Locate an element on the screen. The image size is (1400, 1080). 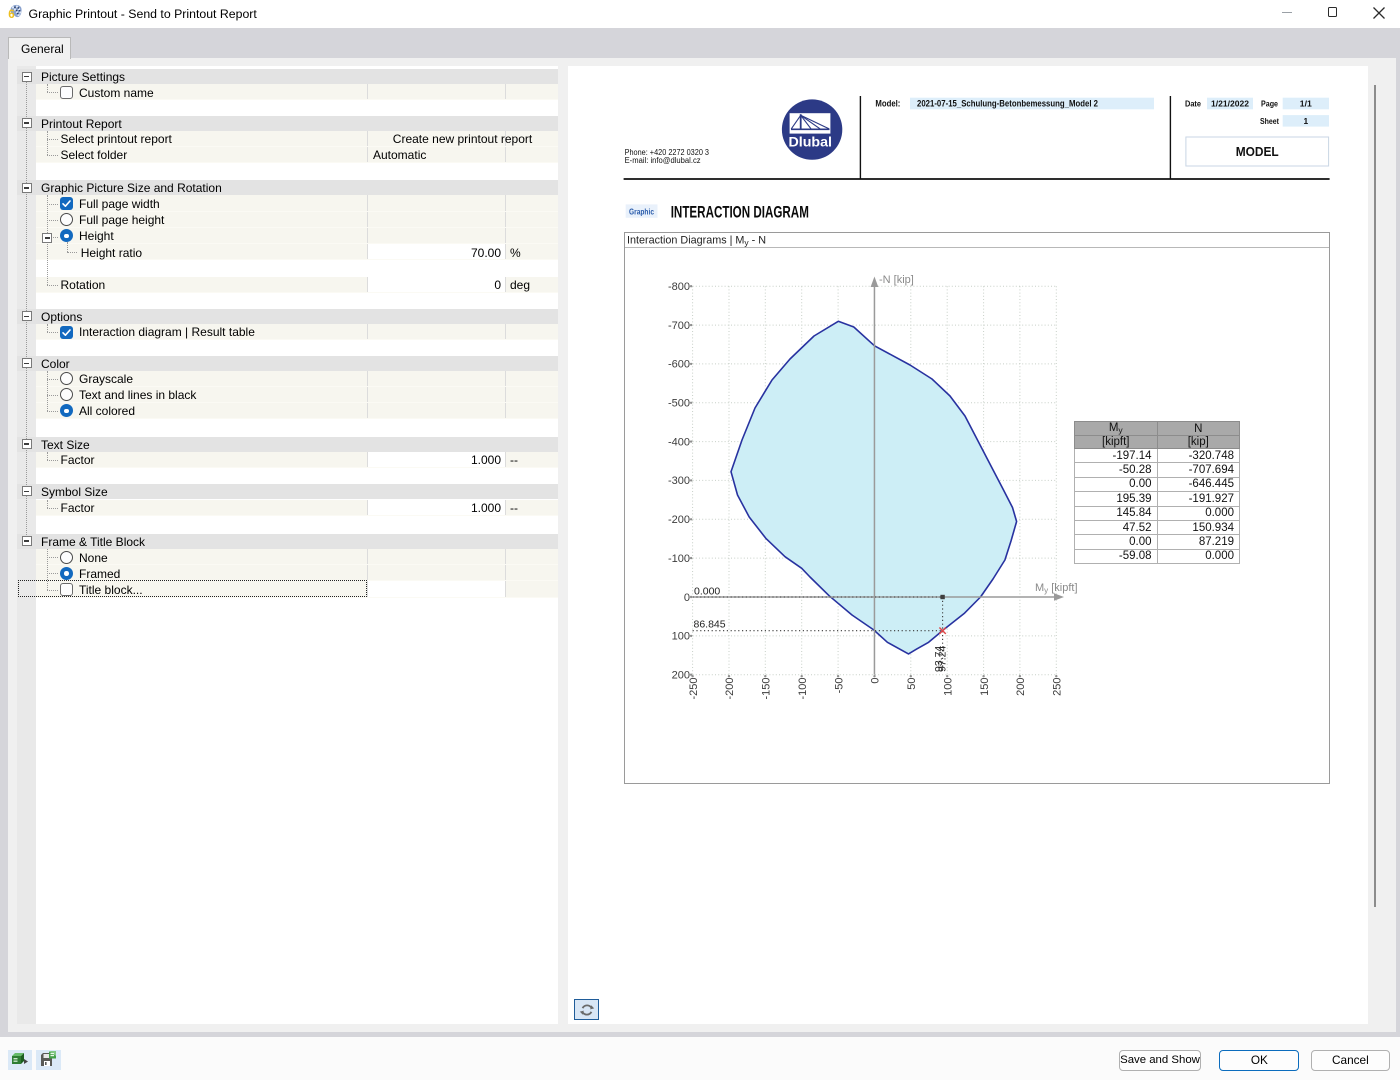
svg-text: Graphic is located at coordinates (641, 211).